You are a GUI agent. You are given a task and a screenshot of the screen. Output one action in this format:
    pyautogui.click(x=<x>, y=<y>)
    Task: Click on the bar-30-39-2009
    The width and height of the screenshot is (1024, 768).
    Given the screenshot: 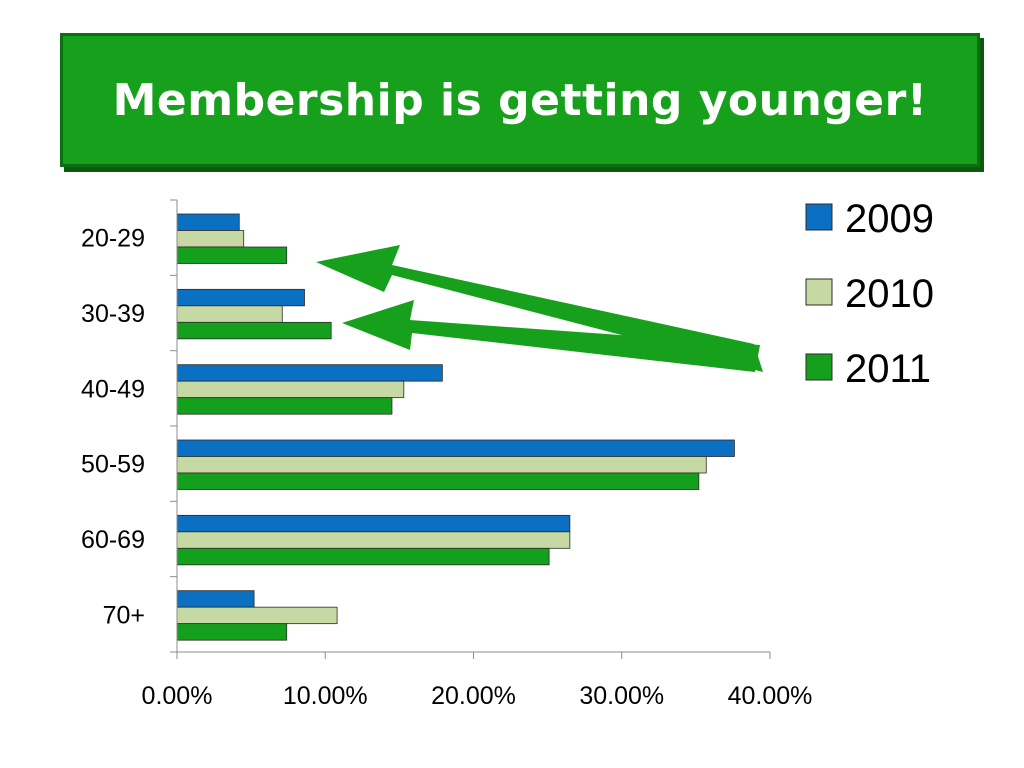 What is the action you would take?
    pyautogui.click(x=240, y=297)
    